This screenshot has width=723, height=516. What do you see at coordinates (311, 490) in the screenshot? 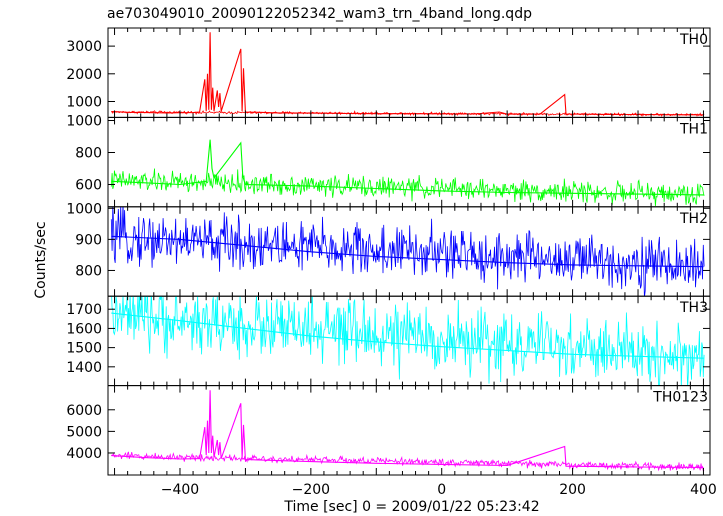
I see `x-tick-label: −200` at bounding box center [311, 490].